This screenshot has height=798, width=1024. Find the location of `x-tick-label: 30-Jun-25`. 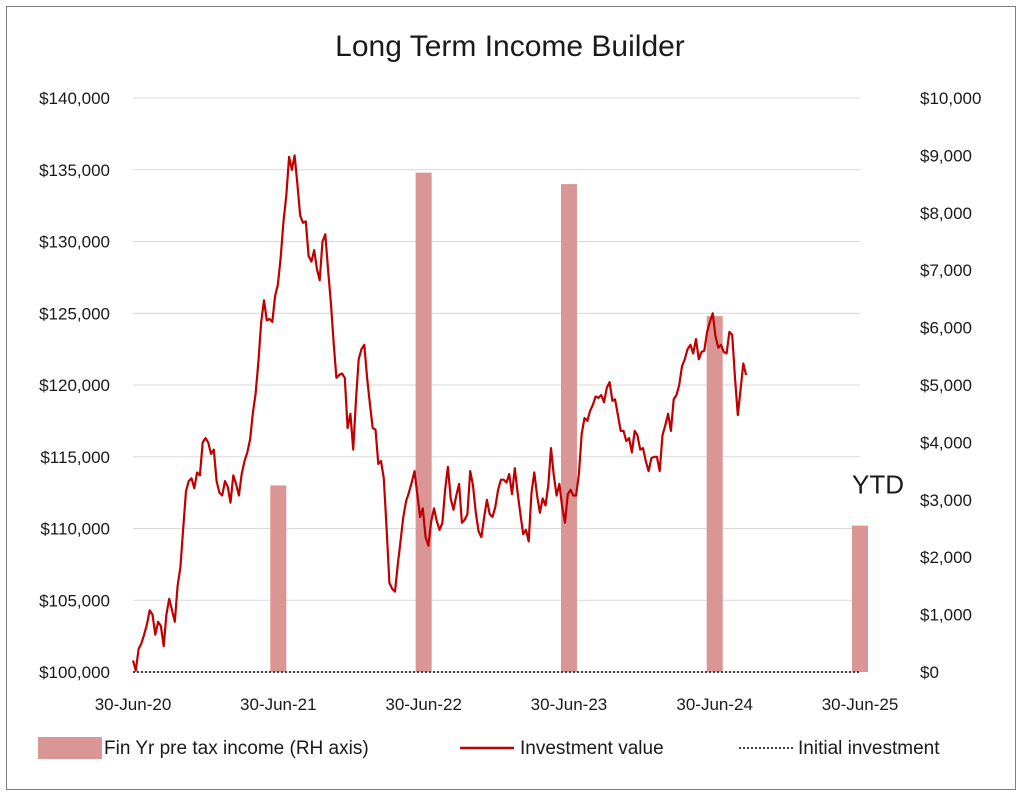

x-tick-label: 30-Jun-25 is located at coordinates (860, 704).